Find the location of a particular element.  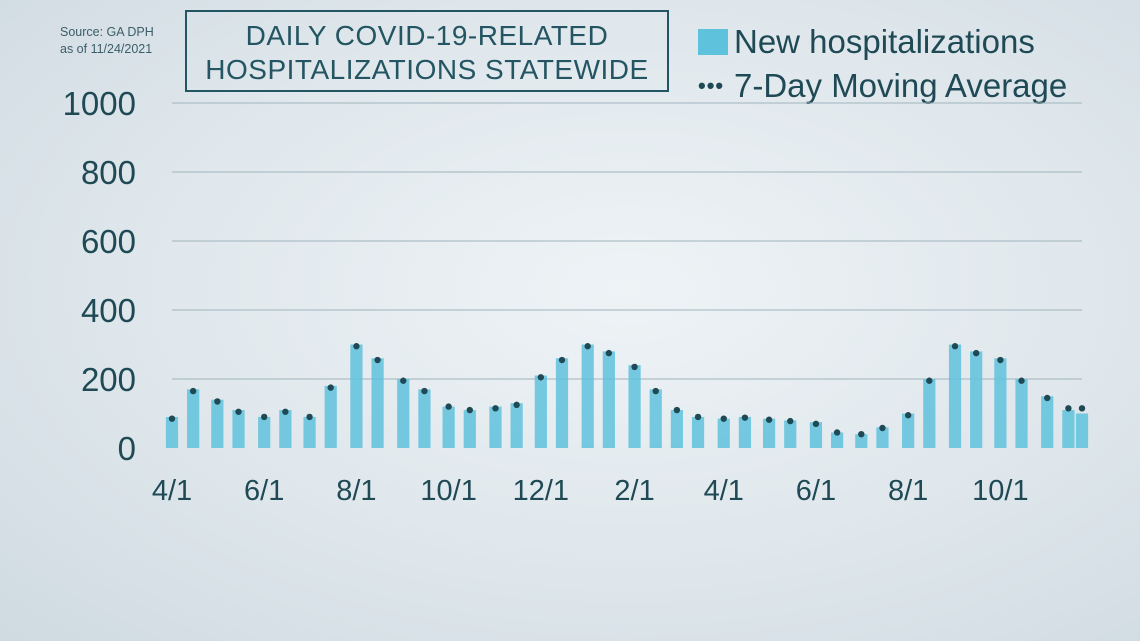

legend-label-average: 7-Day Moving Average is located at coordinates (901, 85).